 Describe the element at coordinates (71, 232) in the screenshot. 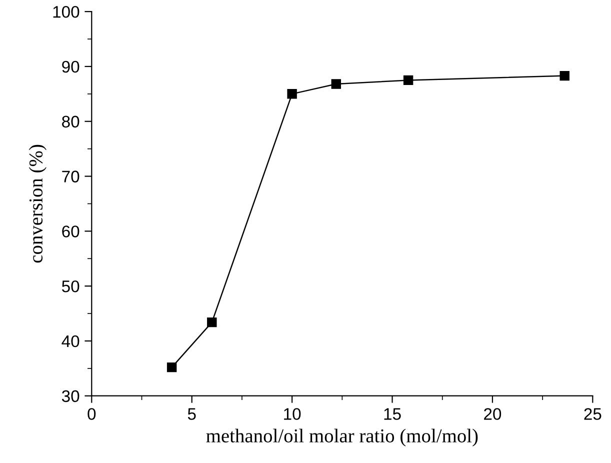

I see `y-tick-label: 60` at that location.